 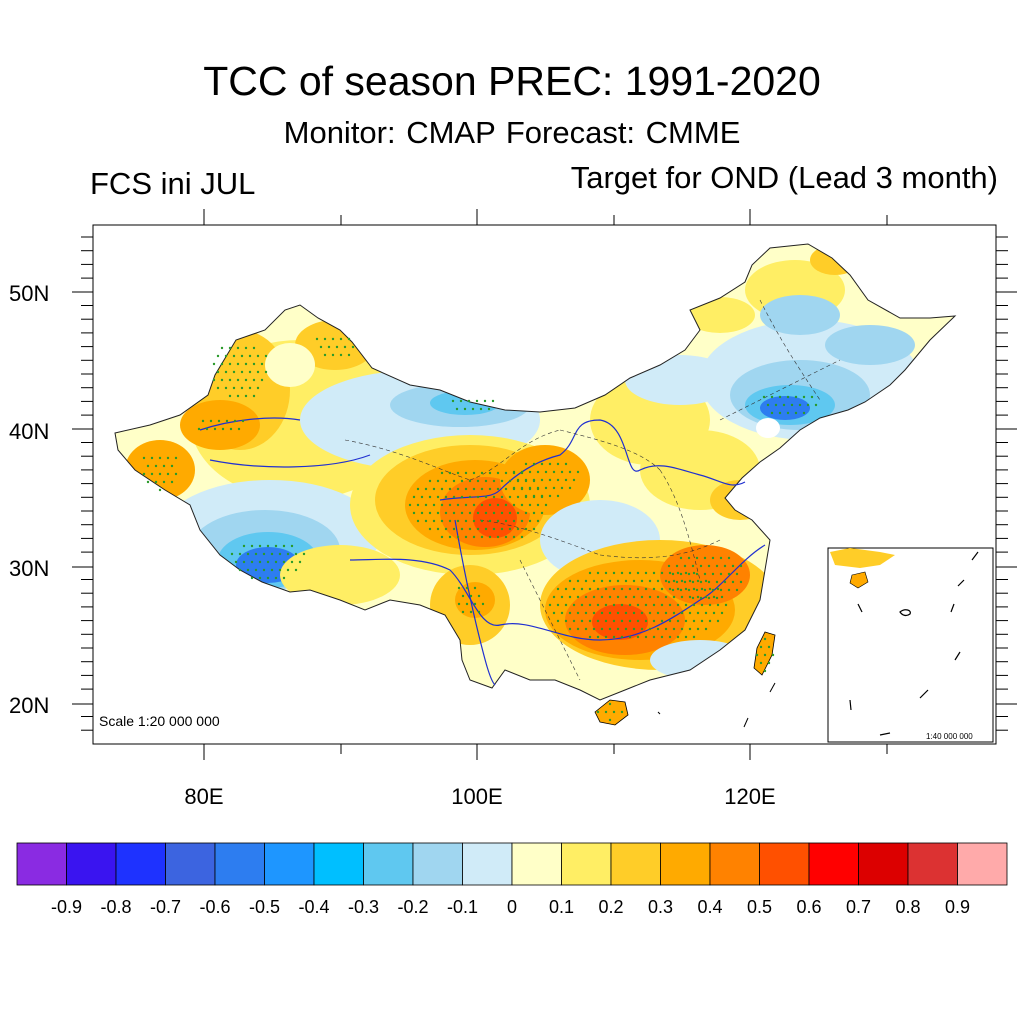 I want to click on colorbar-label: -0.4, so click(x=313, y=907).